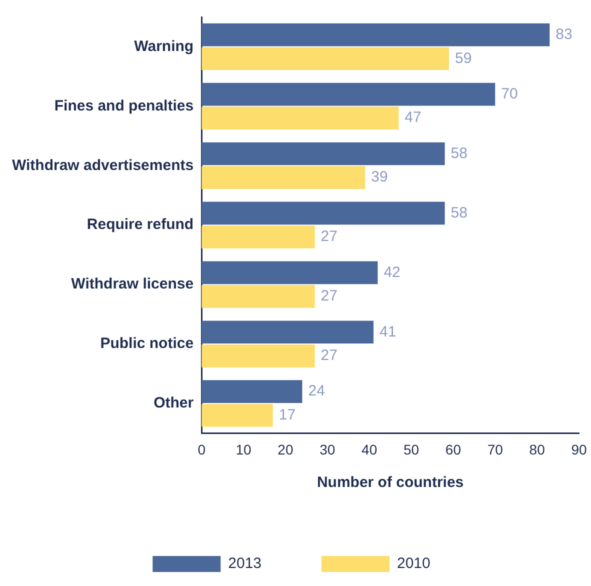 Image resolution: width=591 pixels, height=586 pixels. What do you see at coordinates (453, 449) in the screenshot?
I see `x-tick-label: 60` at bounding box center [453, 449].